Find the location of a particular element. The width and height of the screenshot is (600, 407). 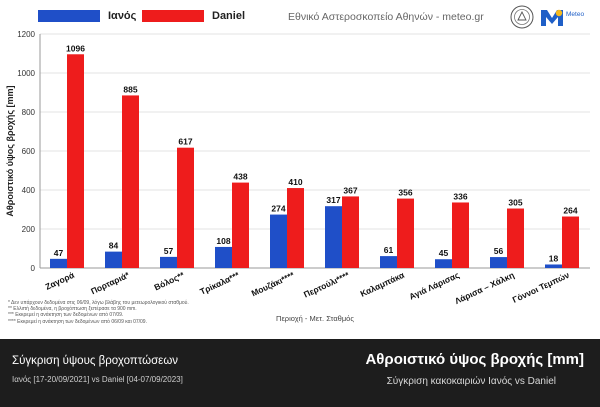

x-tick-label: Λάρισα – Χάλκη is located at coordinates (484, 288).